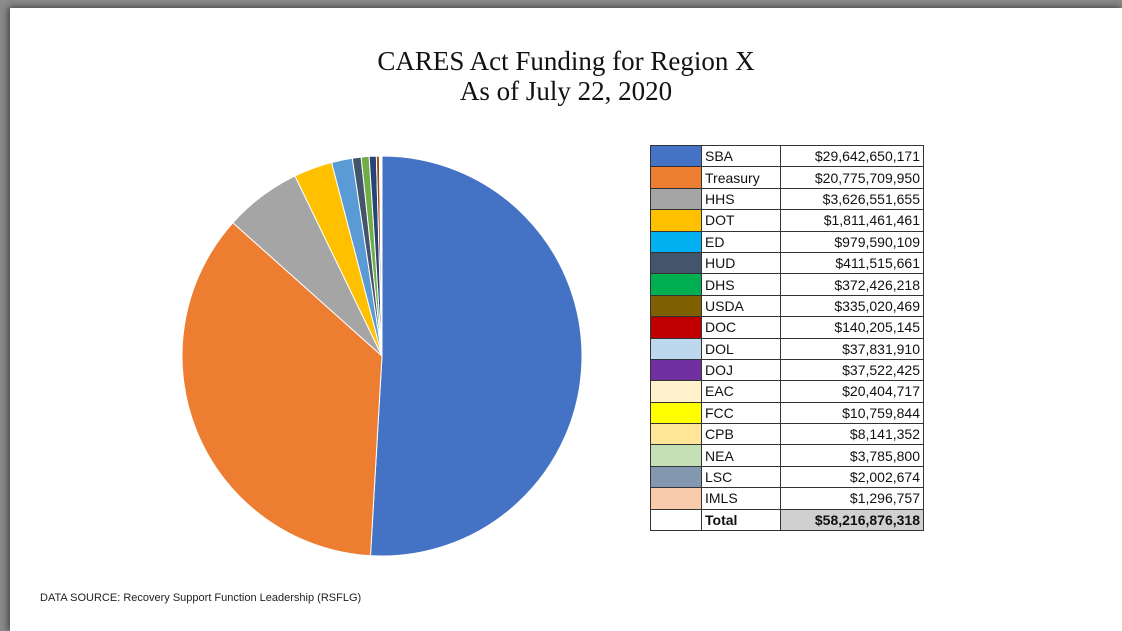  Describe the element at coordinates (852, 284) in the screenshot. I see `legend-value: $372,426,218` at that location.